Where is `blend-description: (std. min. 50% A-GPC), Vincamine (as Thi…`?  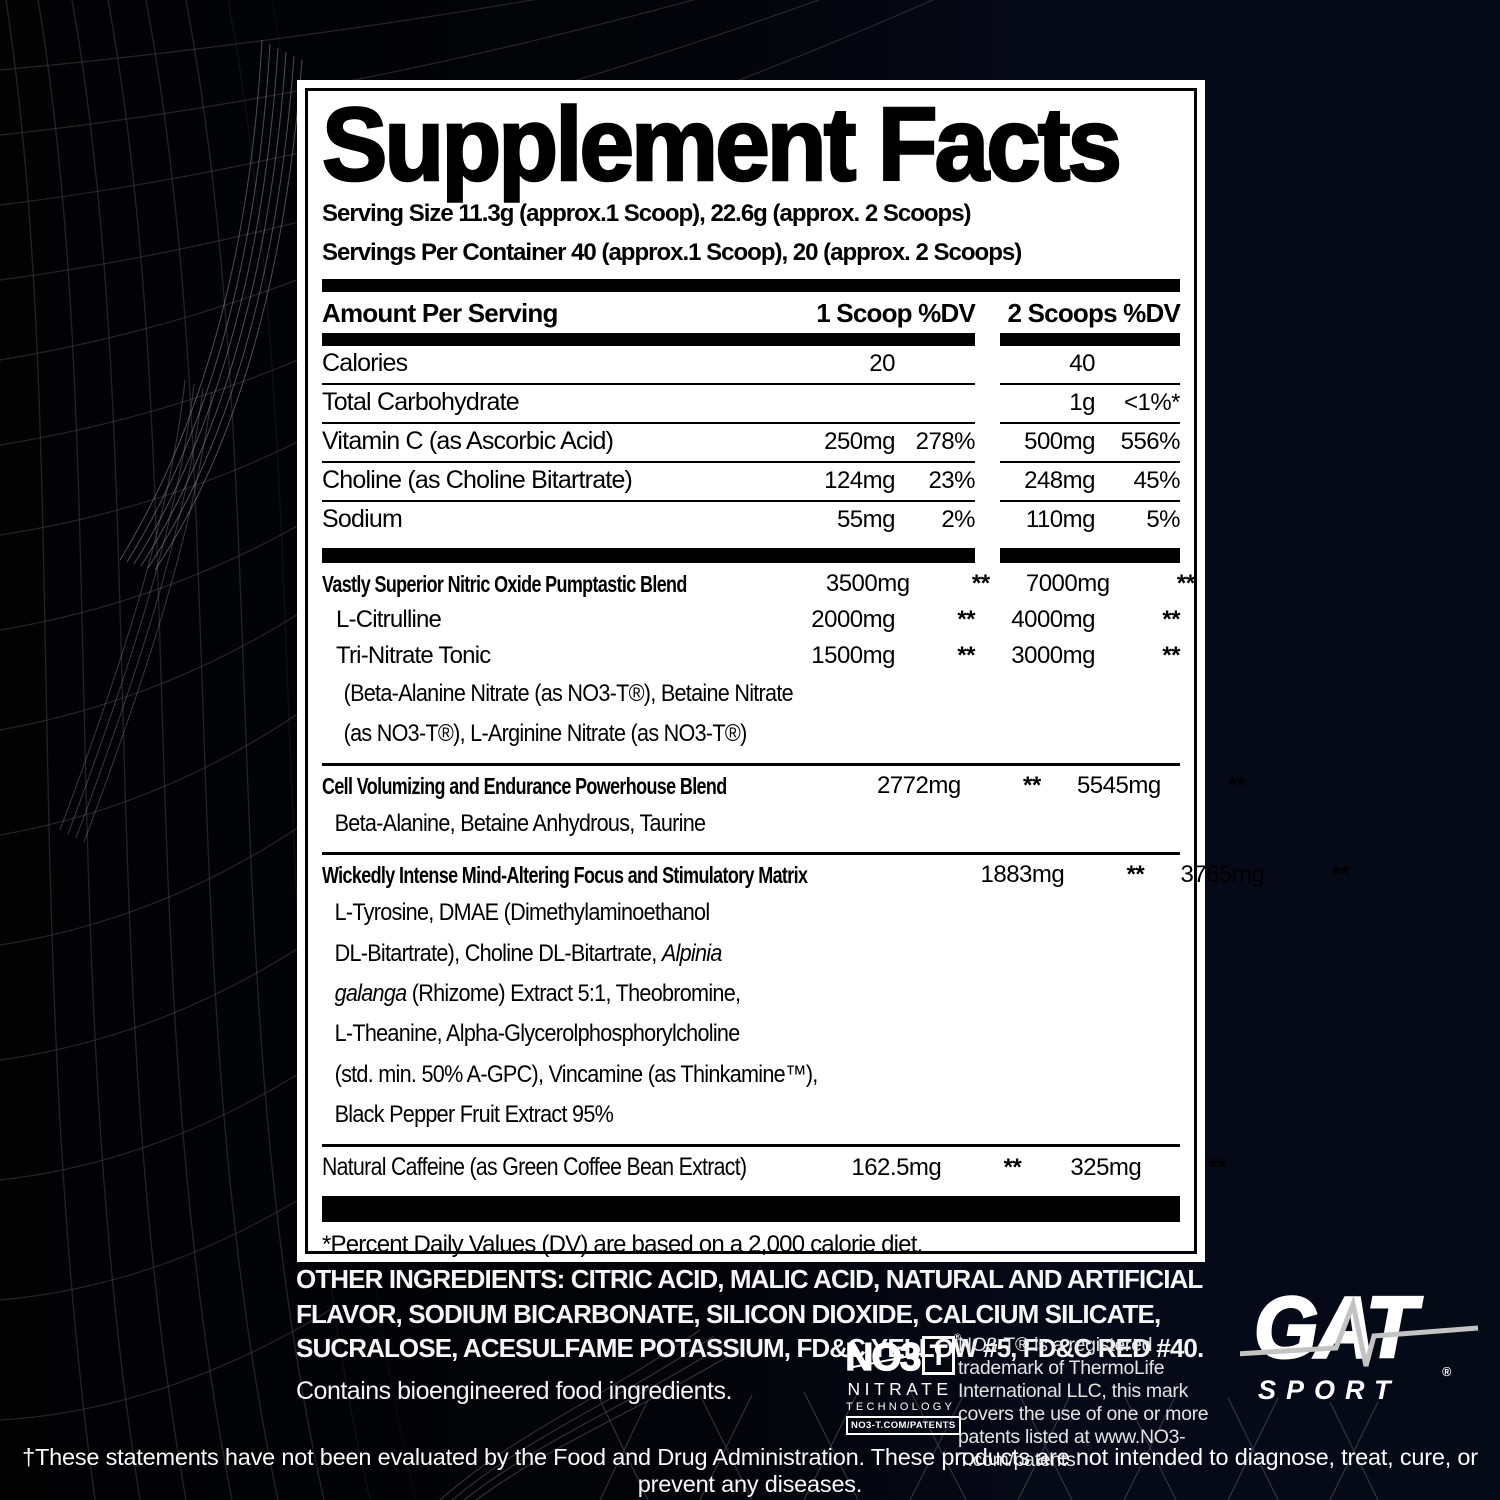 blend-description: (std. min. 50% A-GPC), Vincamine (as Thi… is located at coordinates (576, 1074).